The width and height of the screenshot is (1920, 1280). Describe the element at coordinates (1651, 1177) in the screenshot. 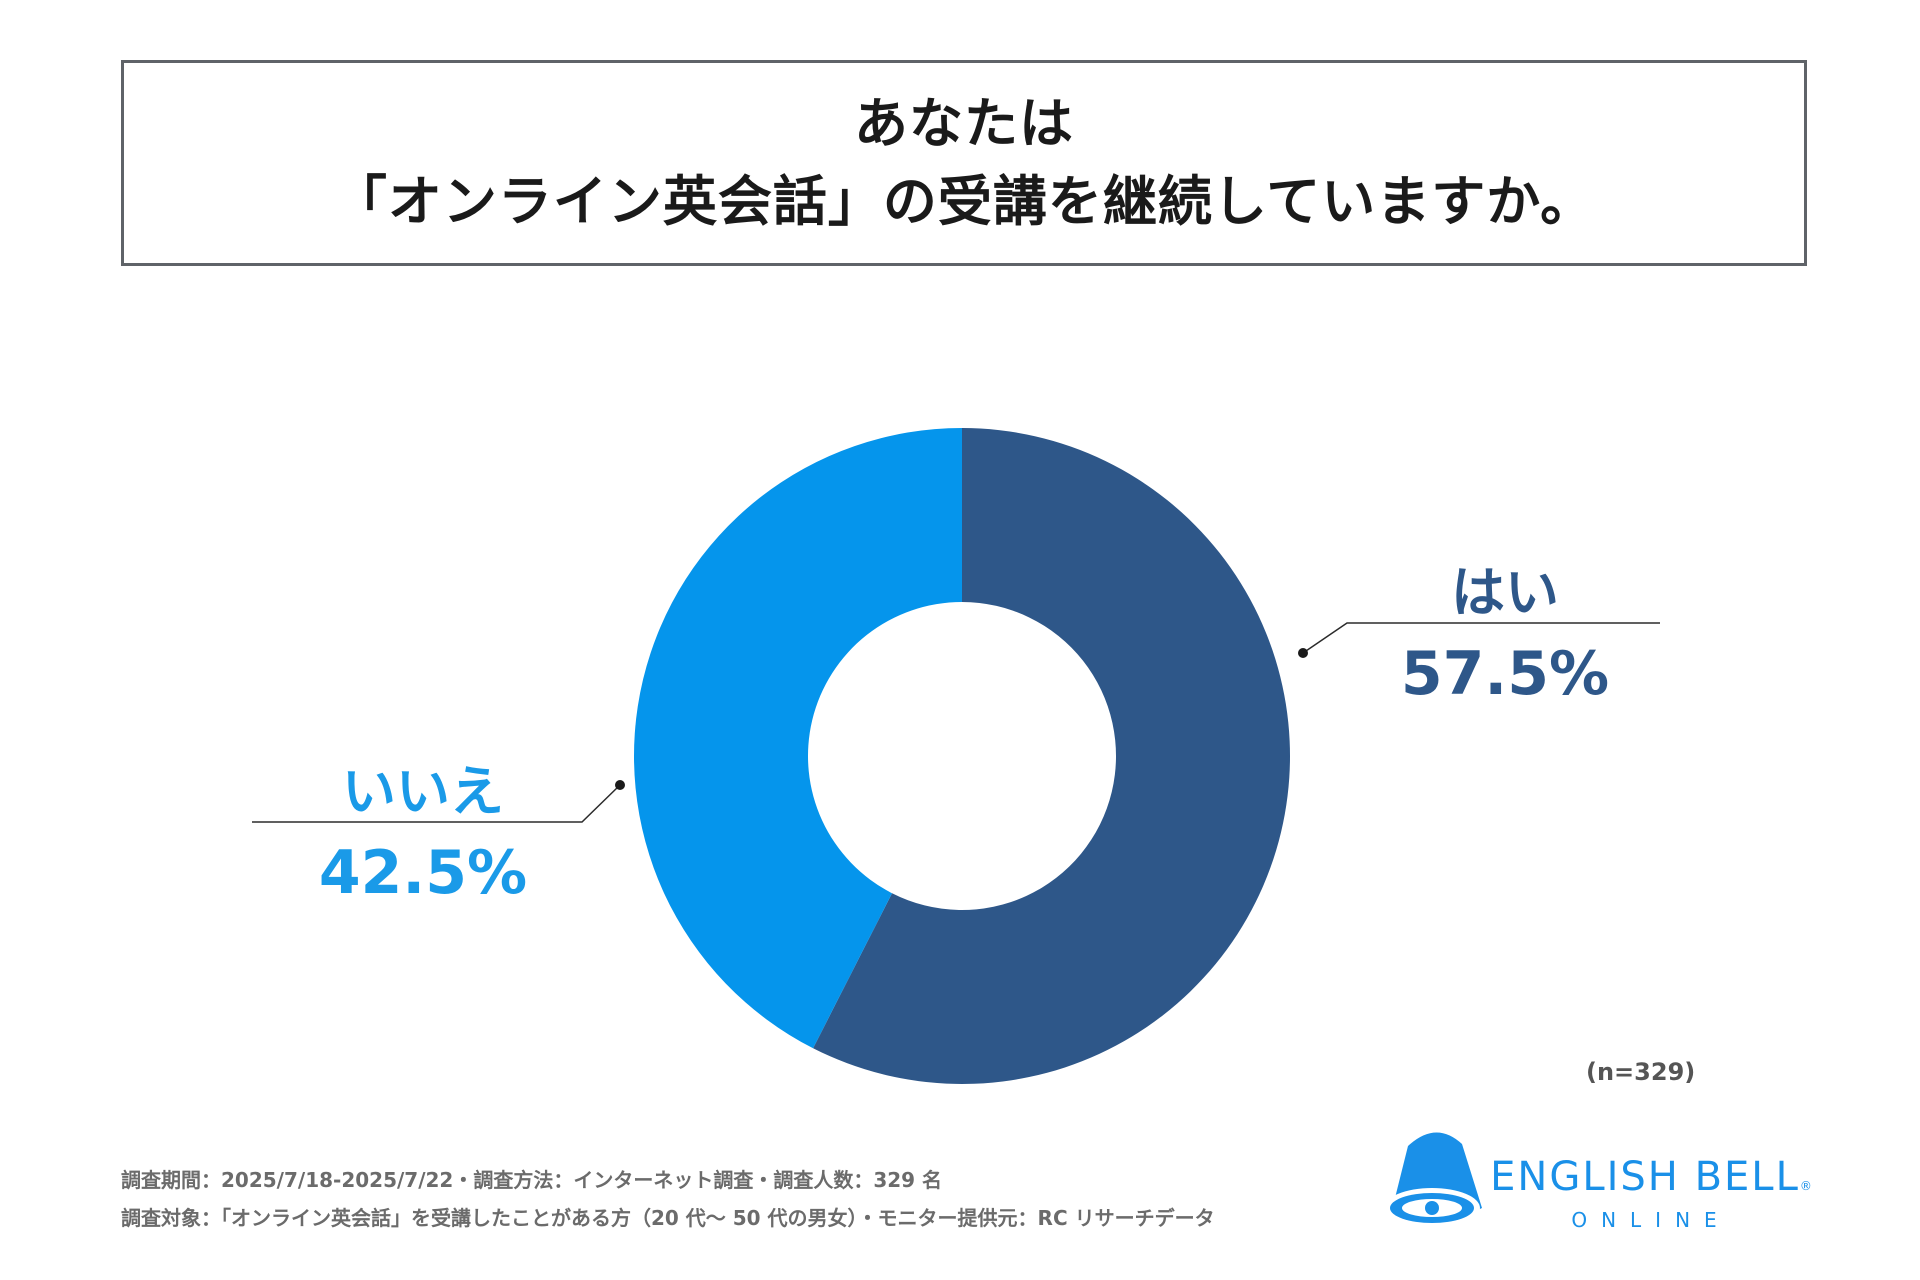

I see `logo-name: ENGLISH BELL®` at that location.